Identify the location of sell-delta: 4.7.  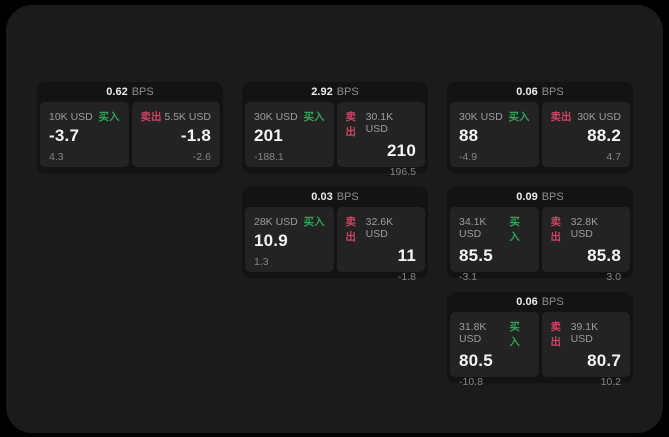
(613, 157).